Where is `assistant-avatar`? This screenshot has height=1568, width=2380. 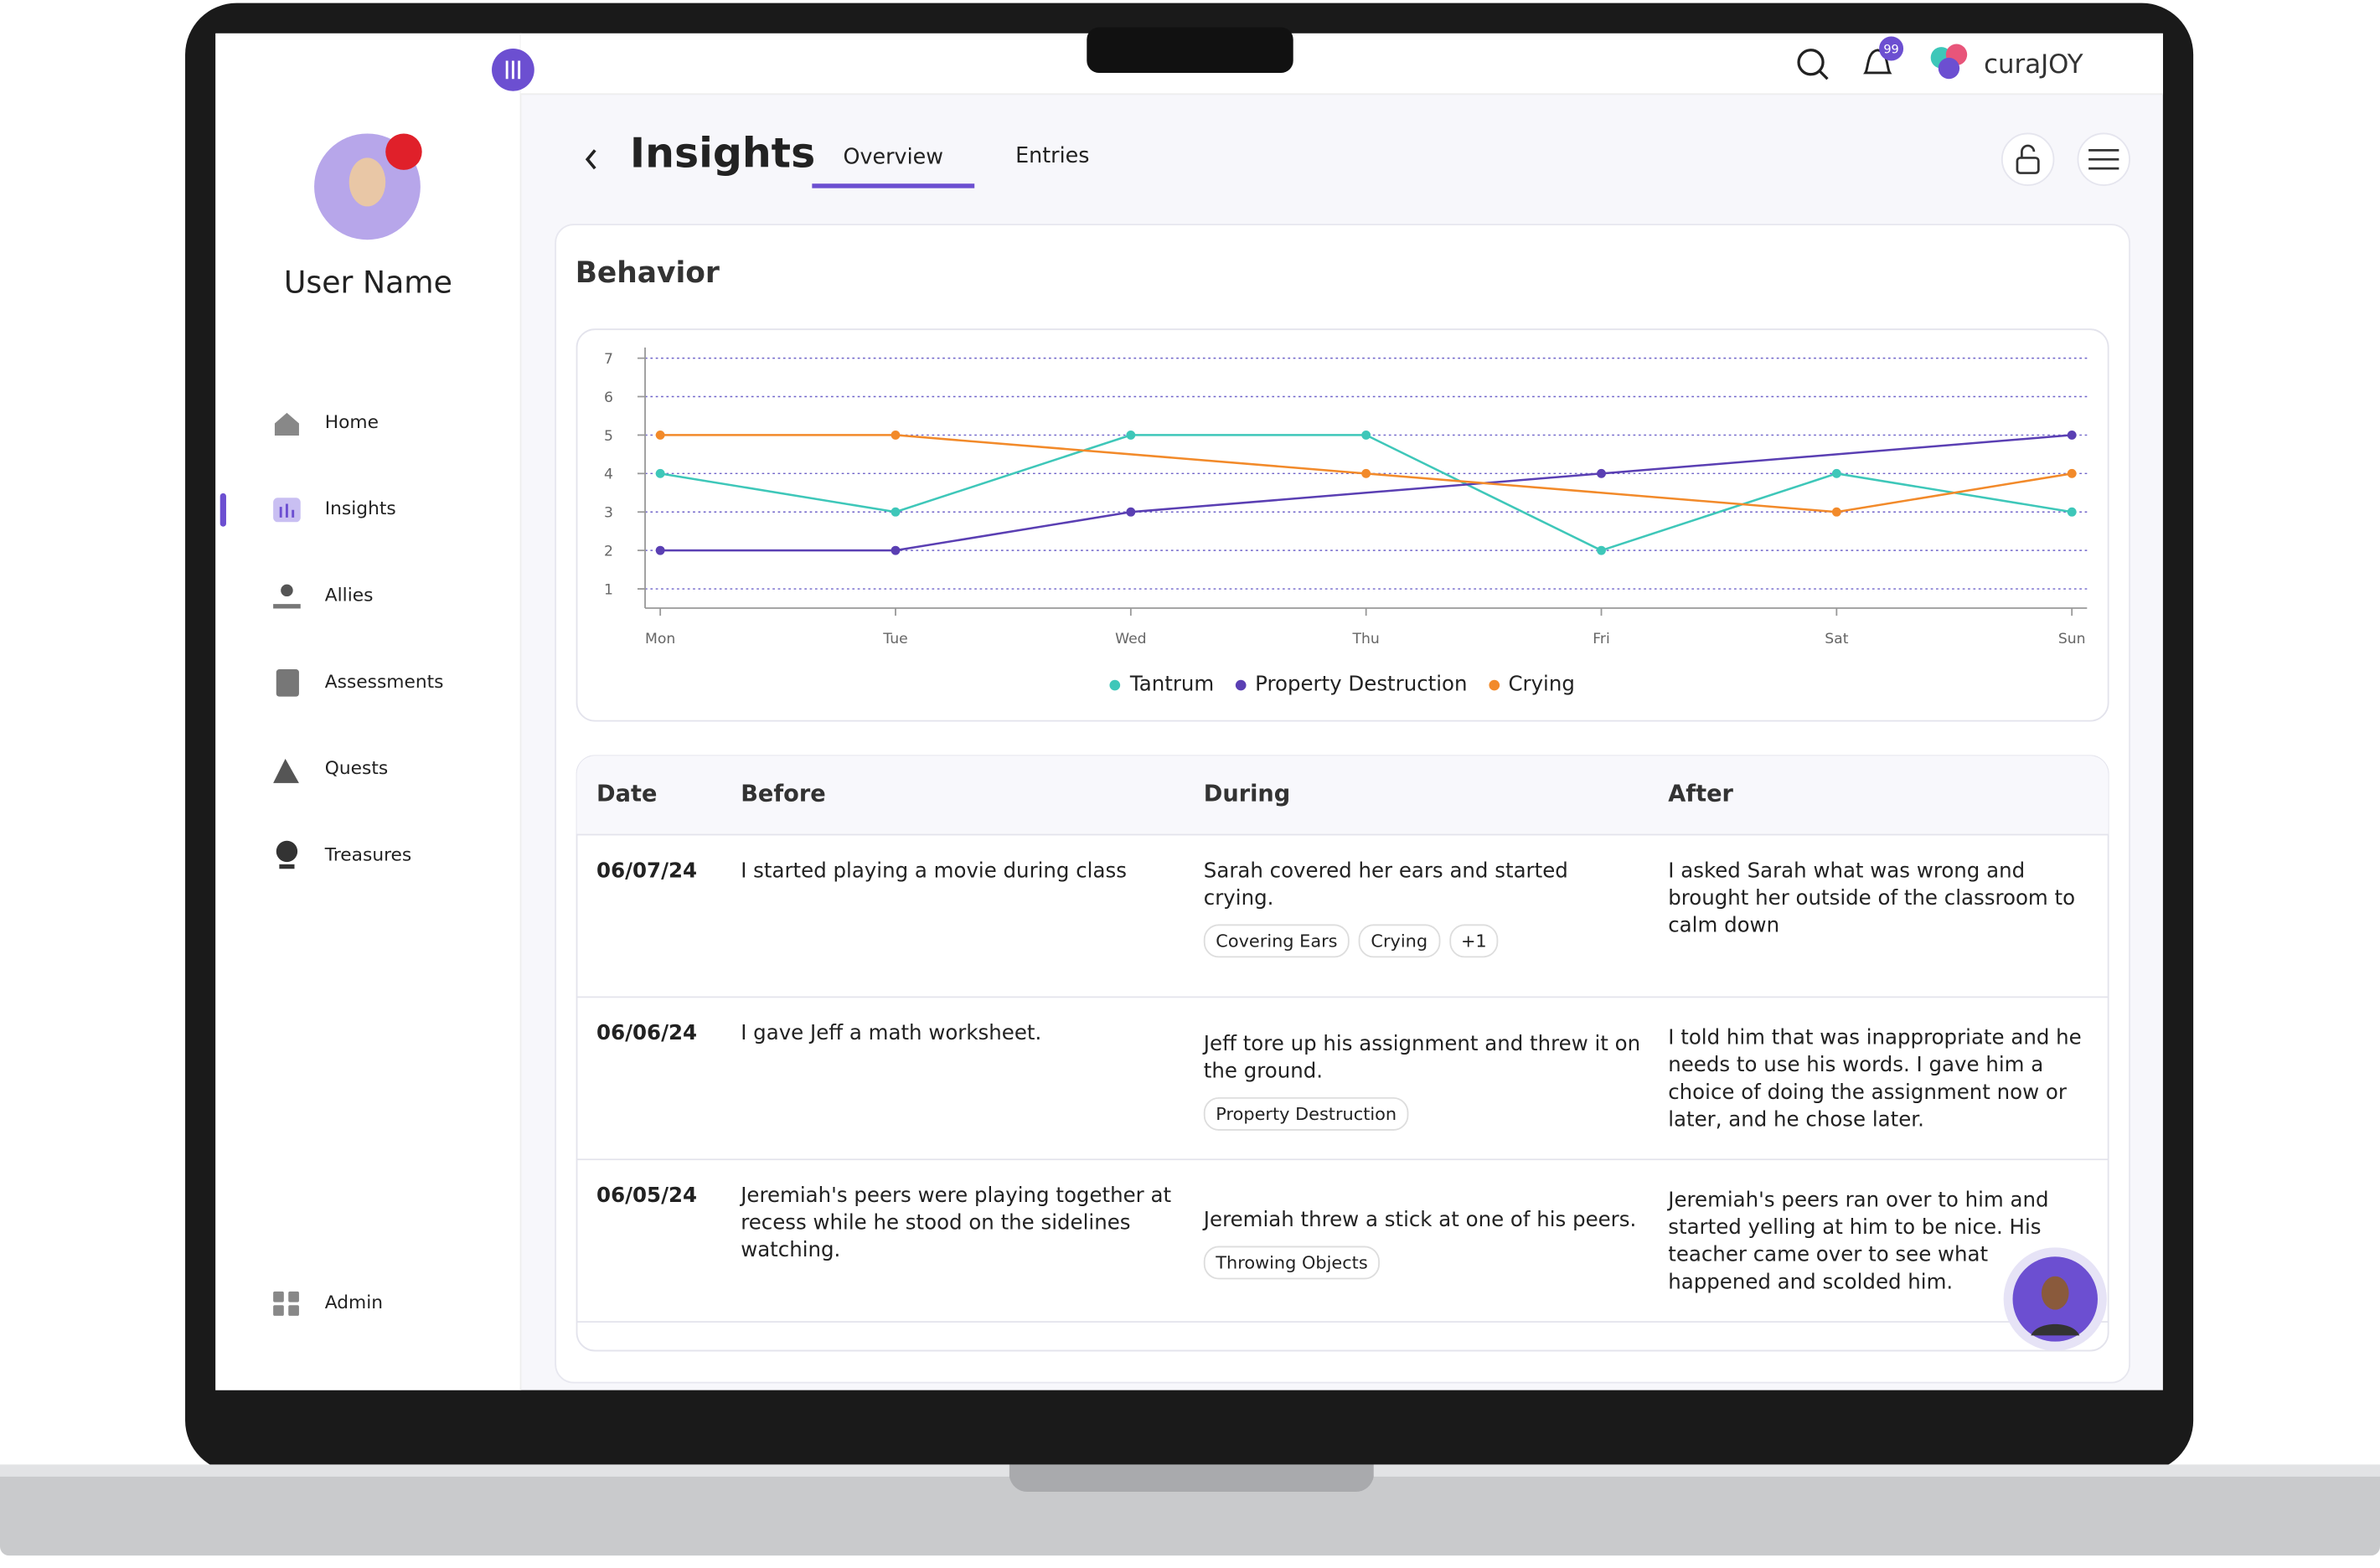 assistant-avatar is located at coordinates (2055, 1299).